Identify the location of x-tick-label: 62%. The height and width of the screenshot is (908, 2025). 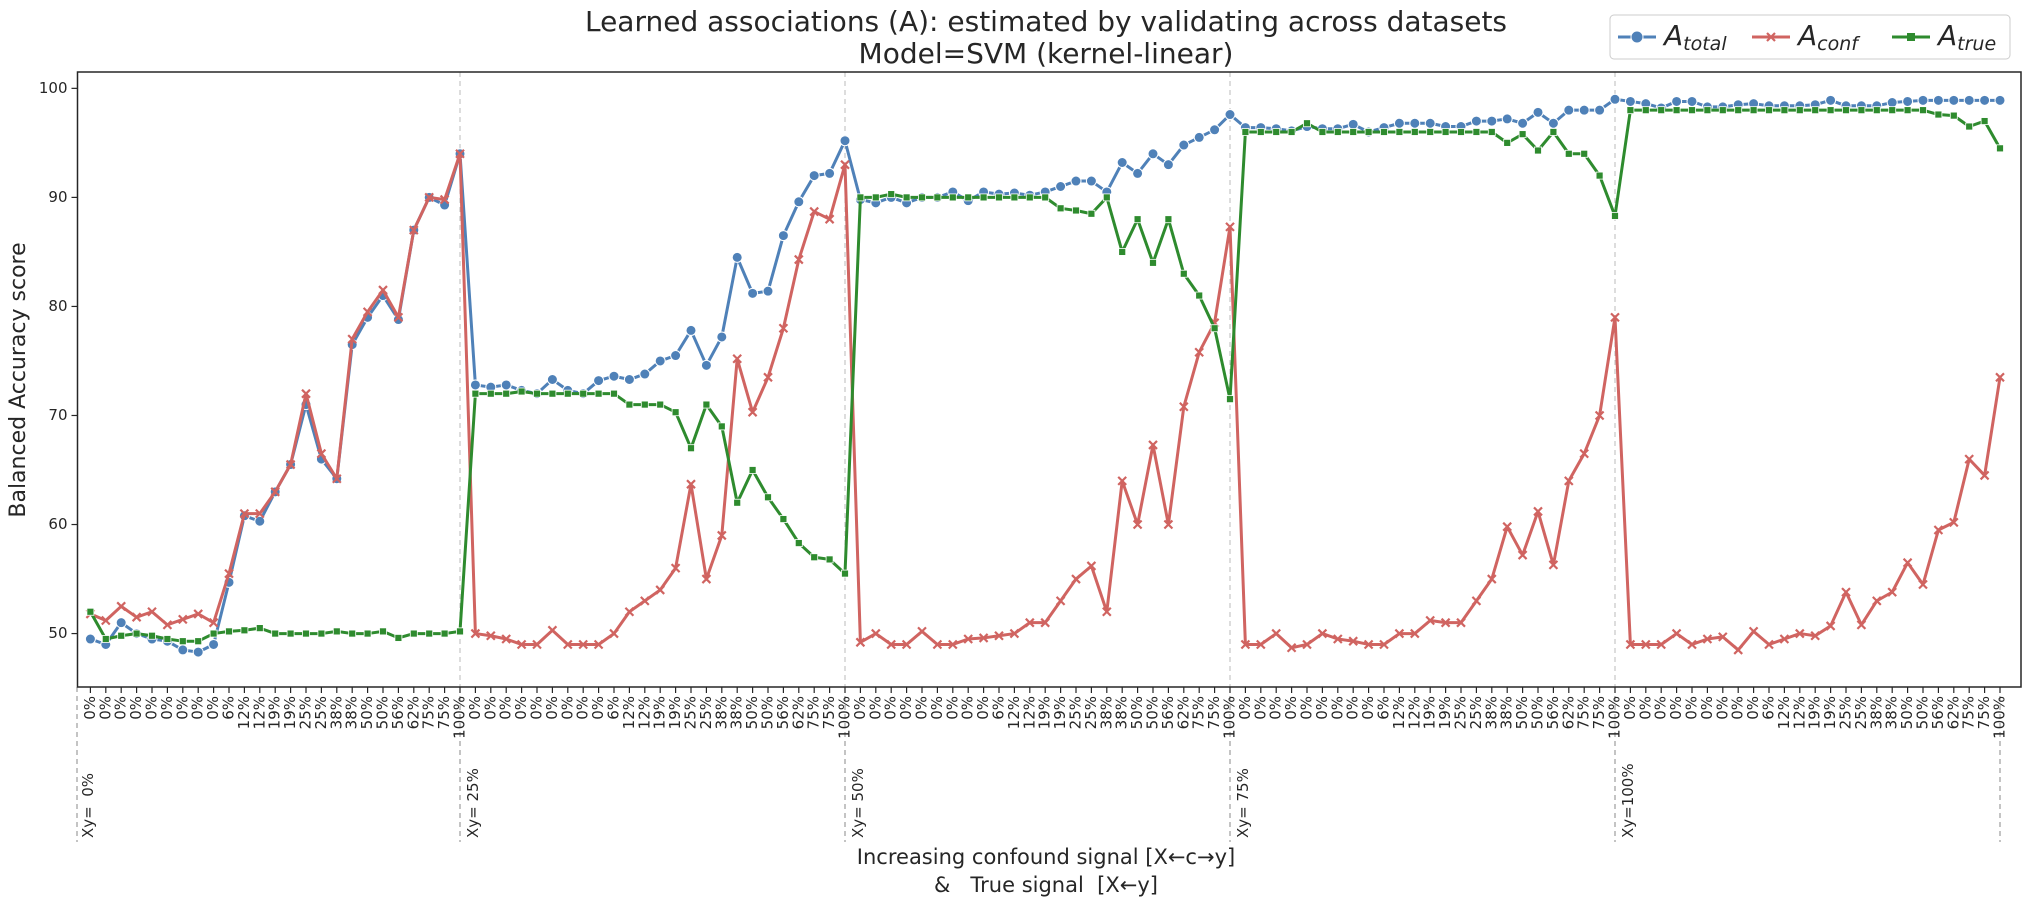
(1183, 712).